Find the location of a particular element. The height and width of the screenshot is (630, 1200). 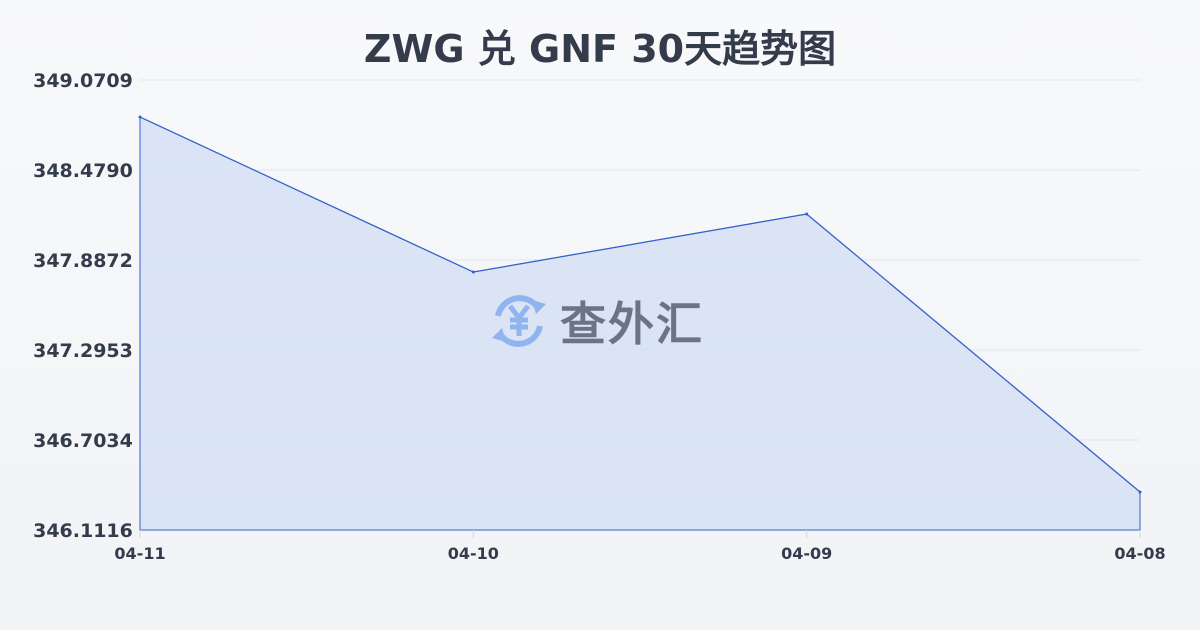

watermark-text: 查外汇 is located at coordinates (632, 324).